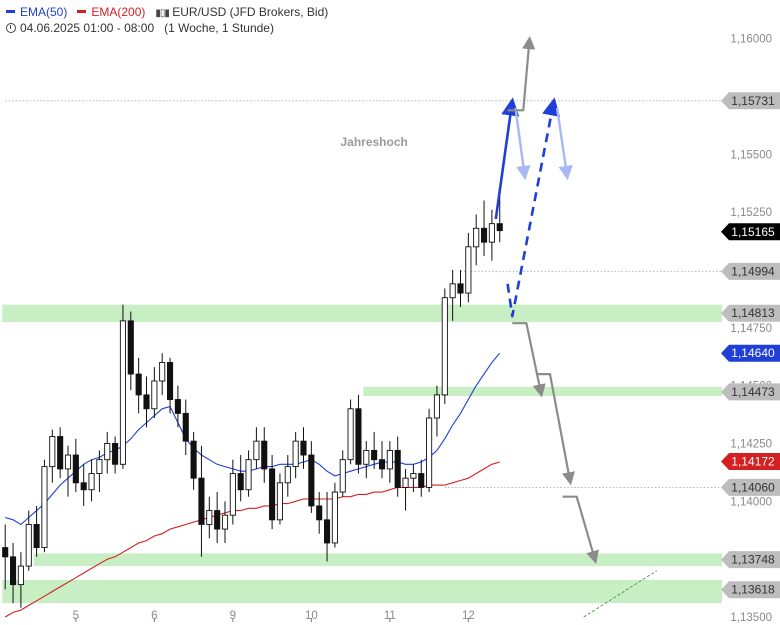  Describe the element at coordinates (751, 155) in the screenshot. I see `y-tick-label: 1,15500` at that location.